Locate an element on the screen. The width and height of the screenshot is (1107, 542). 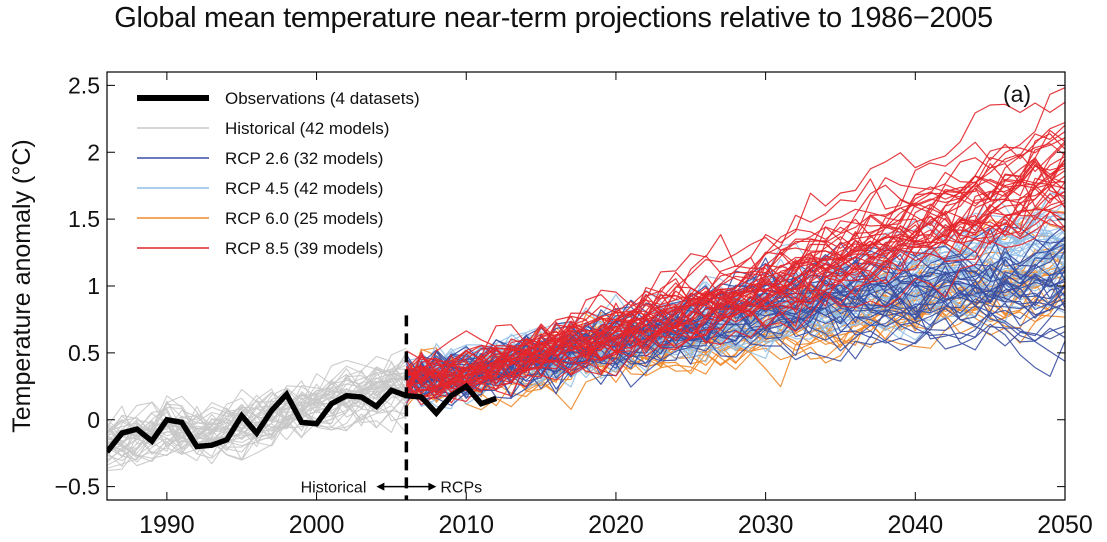
legend-label-historical: Historical (42 models) is located at coordinates (307, 128).